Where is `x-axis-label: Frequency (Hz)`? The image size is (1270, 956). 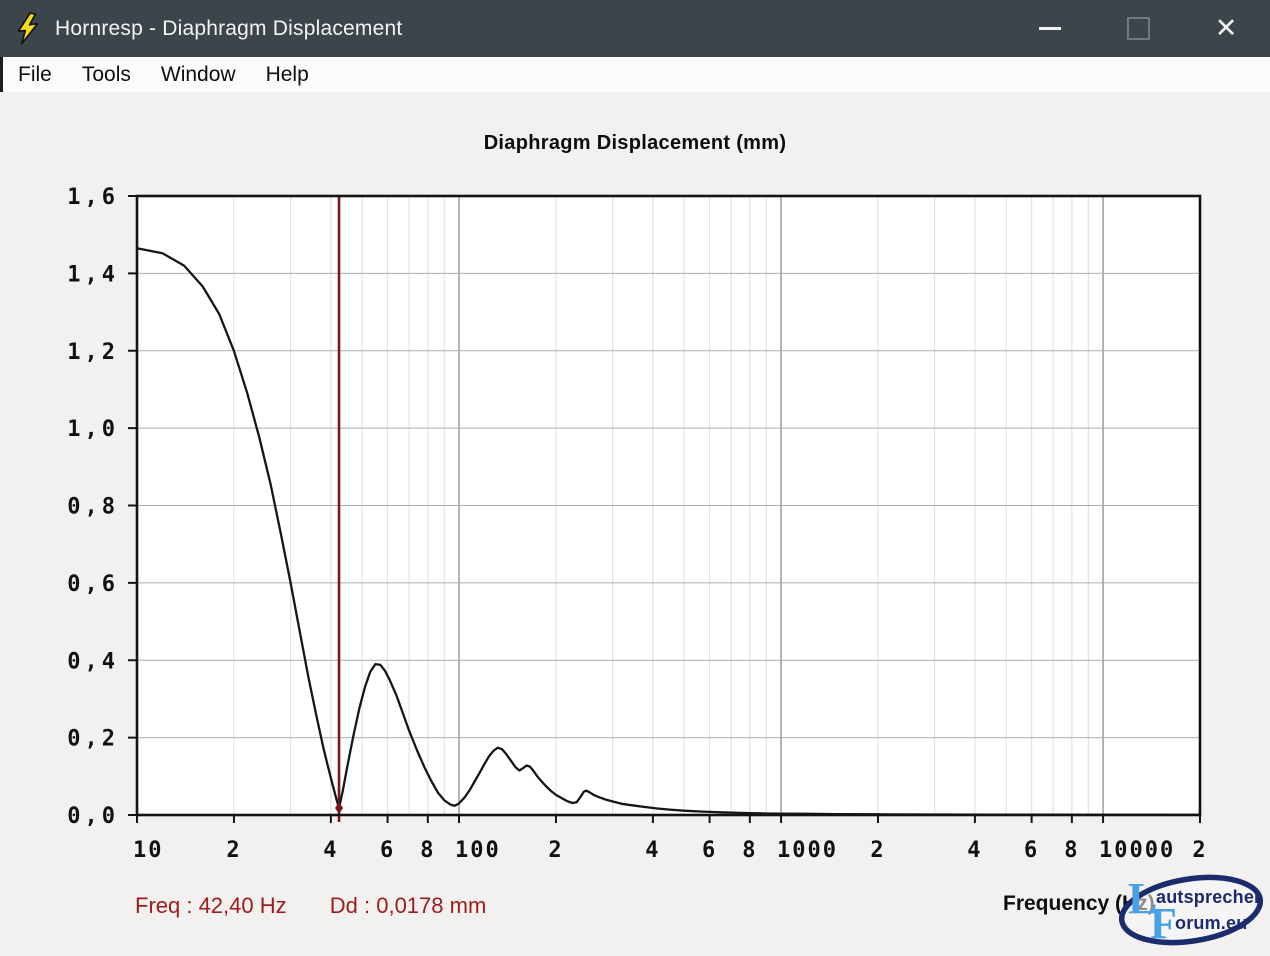 x-axis-label: Frequency (Hz) is located at coordinates (1079, 903).